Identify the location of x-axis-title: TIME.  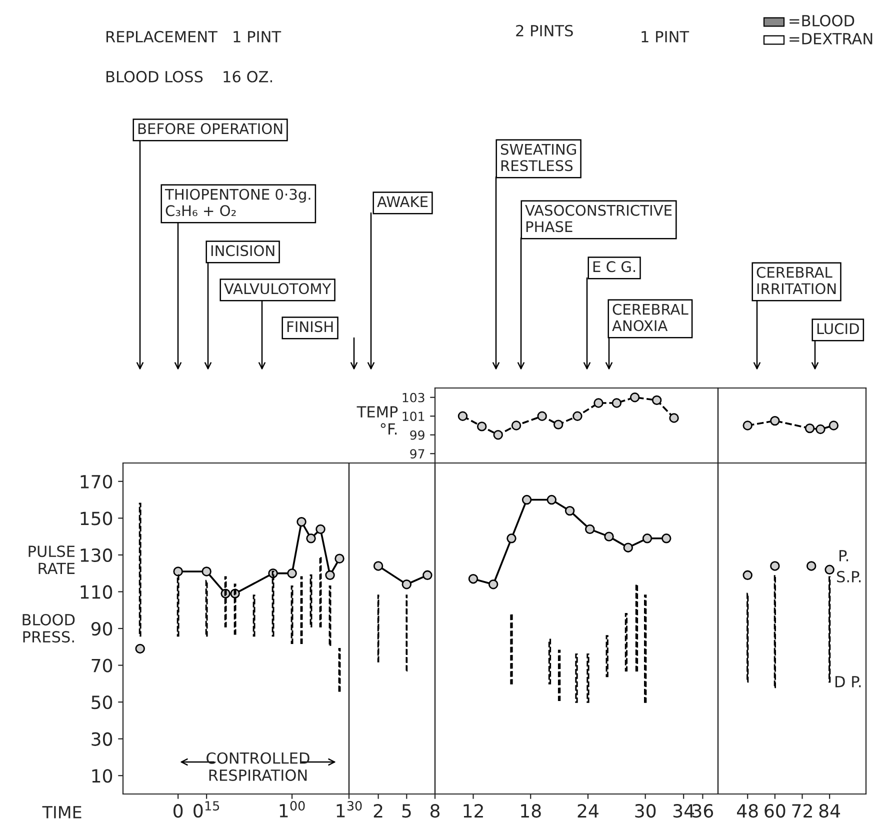
(62, 812).